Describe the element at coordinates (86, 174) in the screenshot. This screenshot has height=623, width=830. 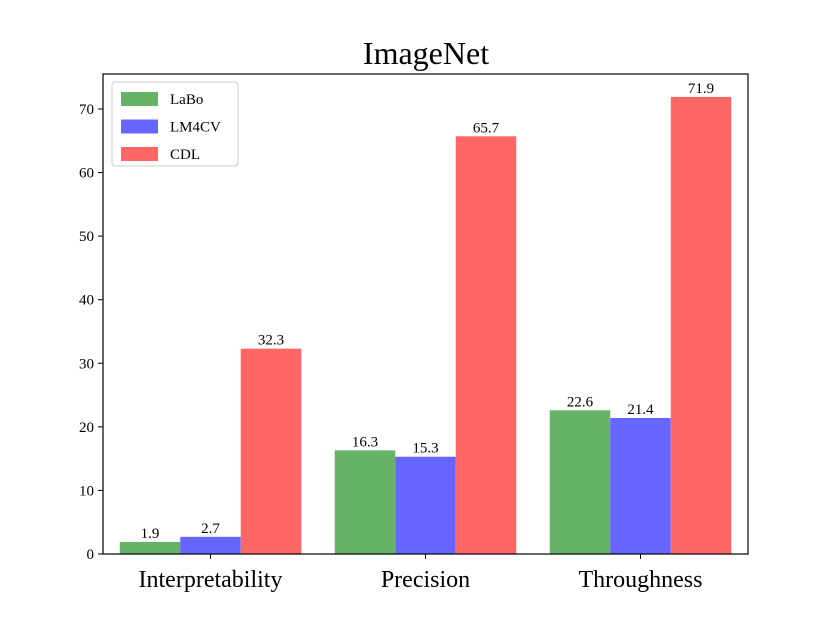
I see `y-tick-label: 60` at that location.